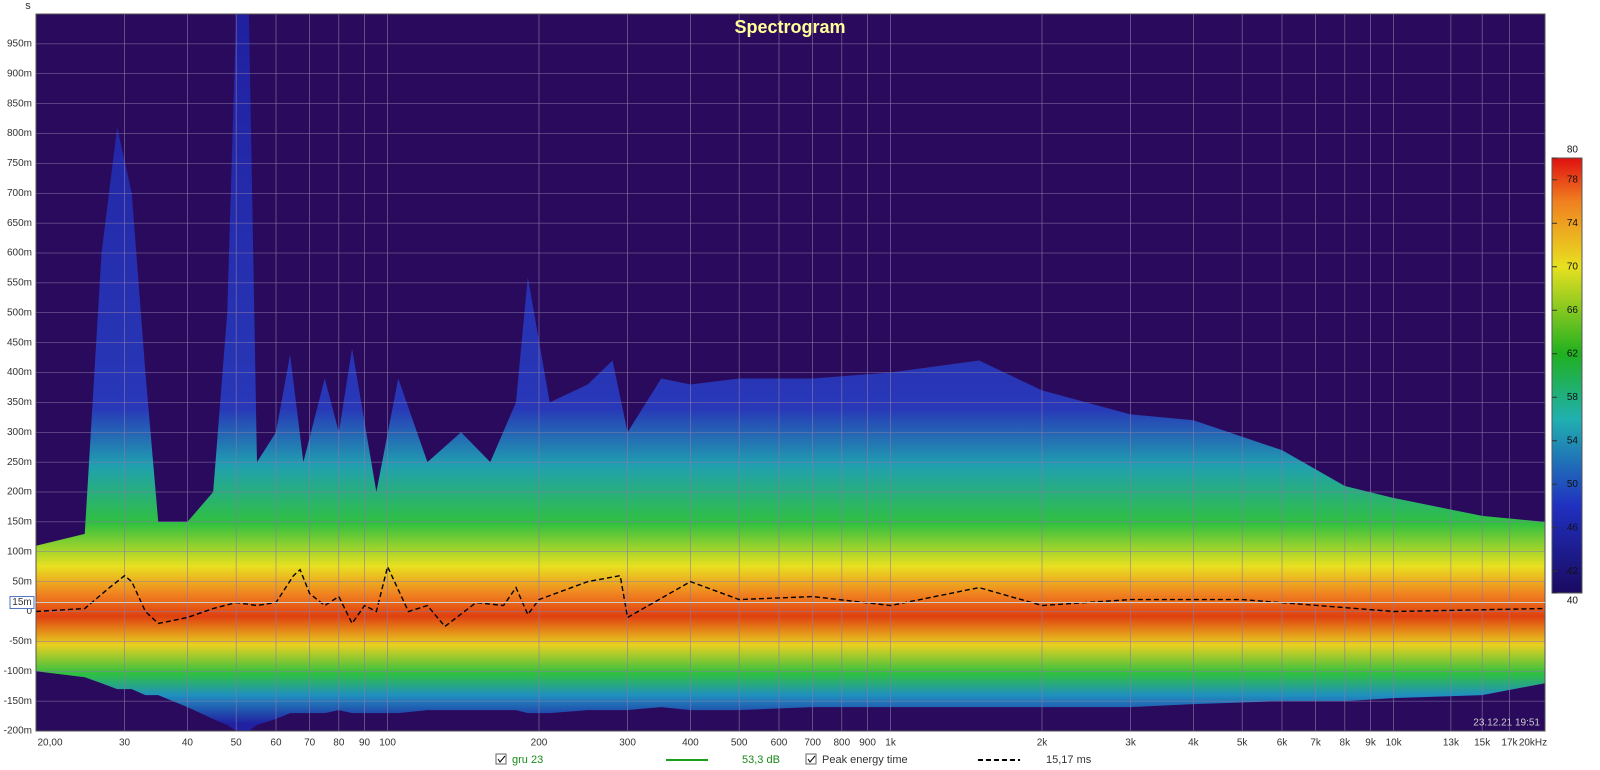  What do you see at coordinates (527, 760) in the screenshot?
I see `legend-label: gru 23` at bounding box center [527, 760].